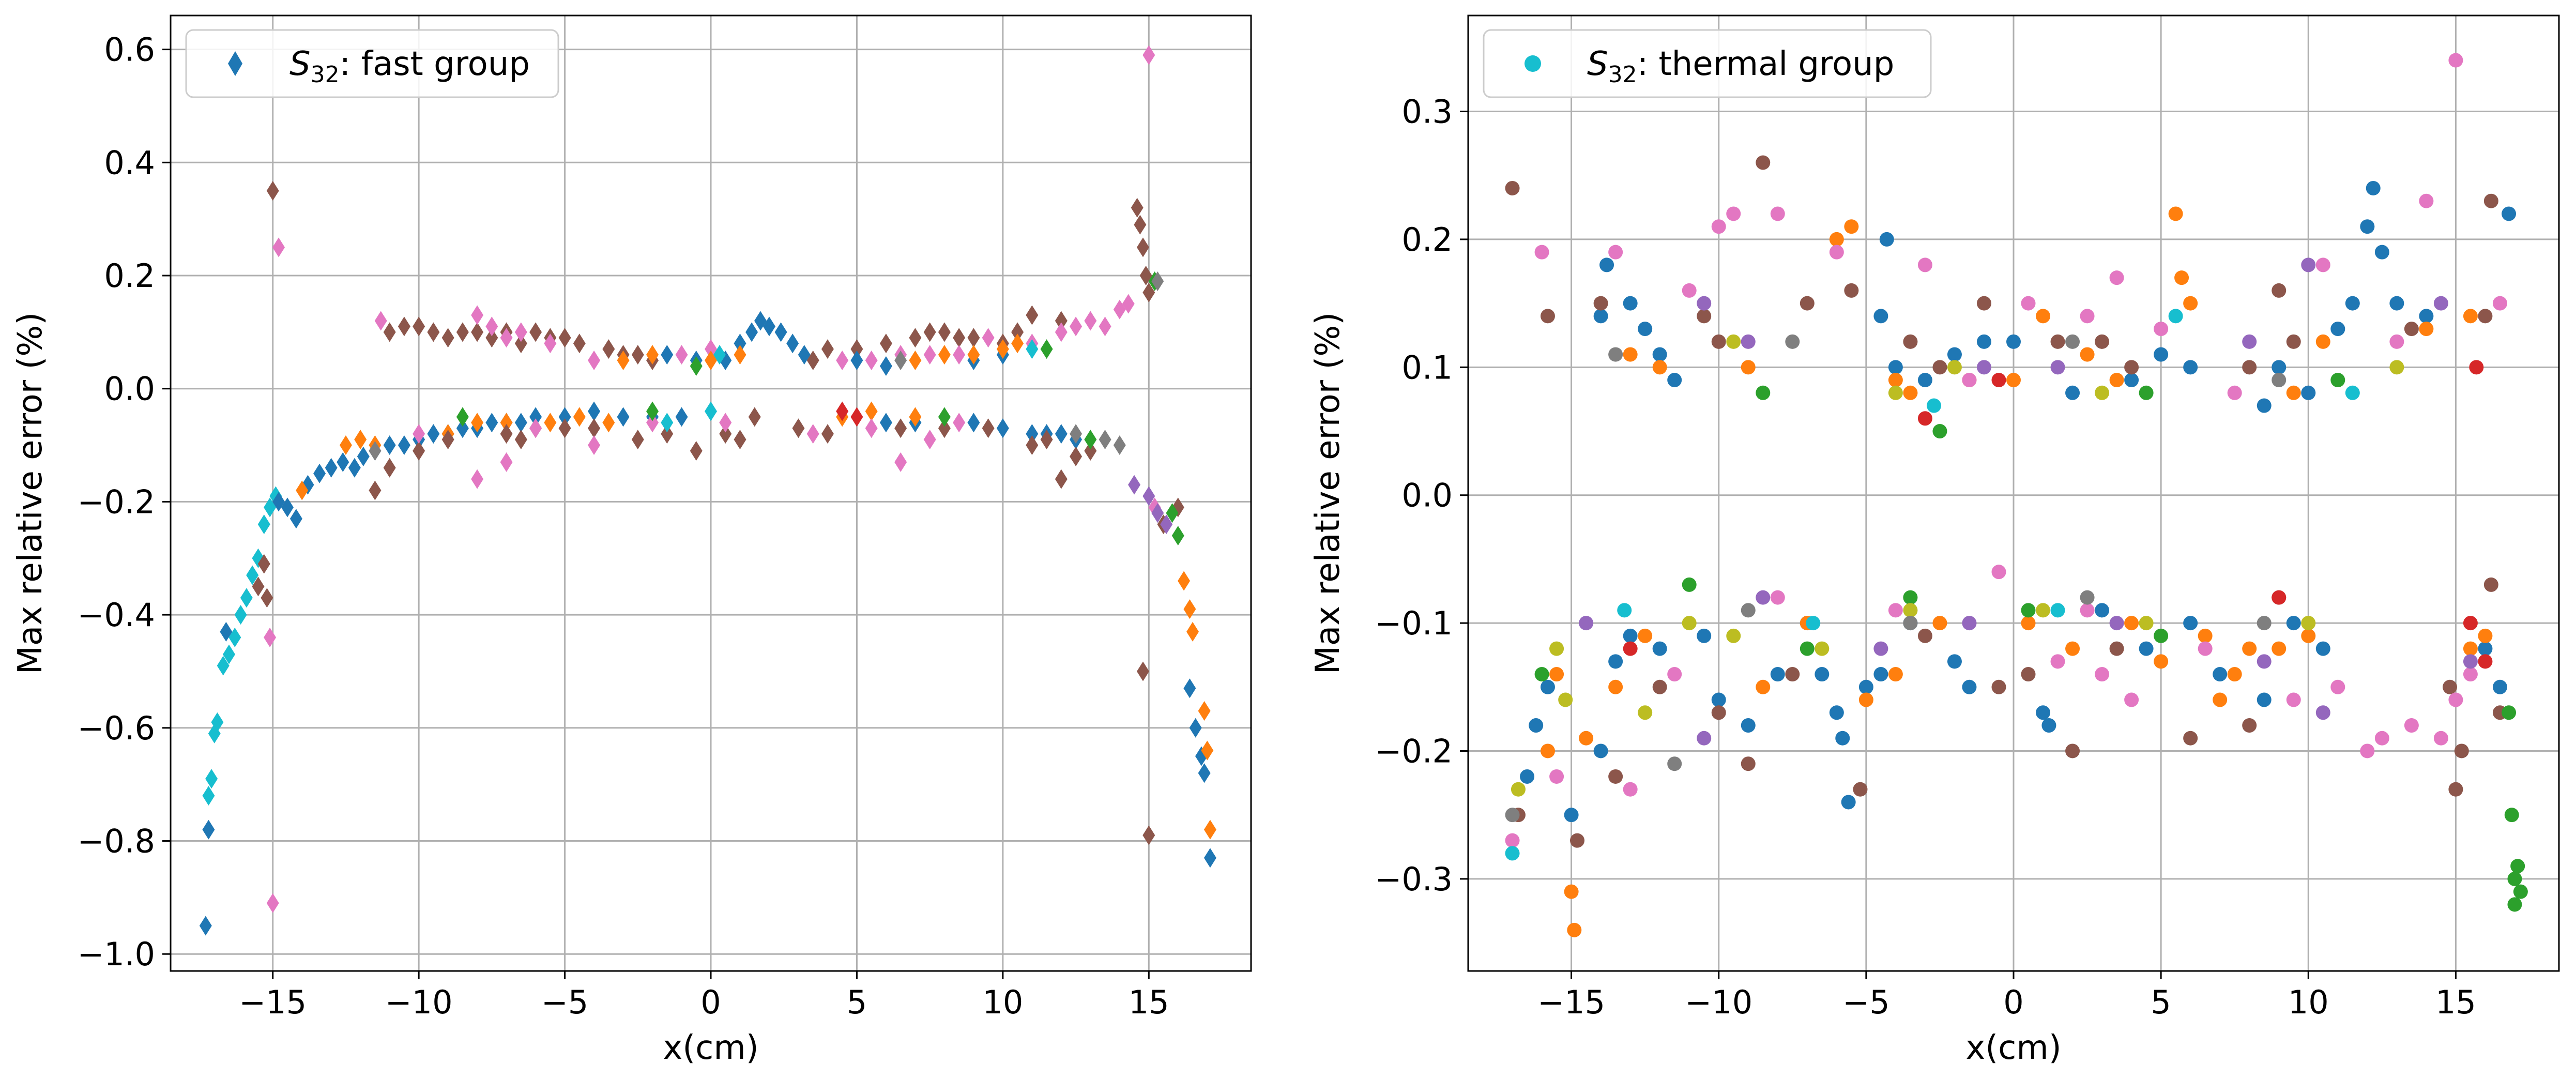  I want to click on x-tick-label: −10, so click(419, 1002).